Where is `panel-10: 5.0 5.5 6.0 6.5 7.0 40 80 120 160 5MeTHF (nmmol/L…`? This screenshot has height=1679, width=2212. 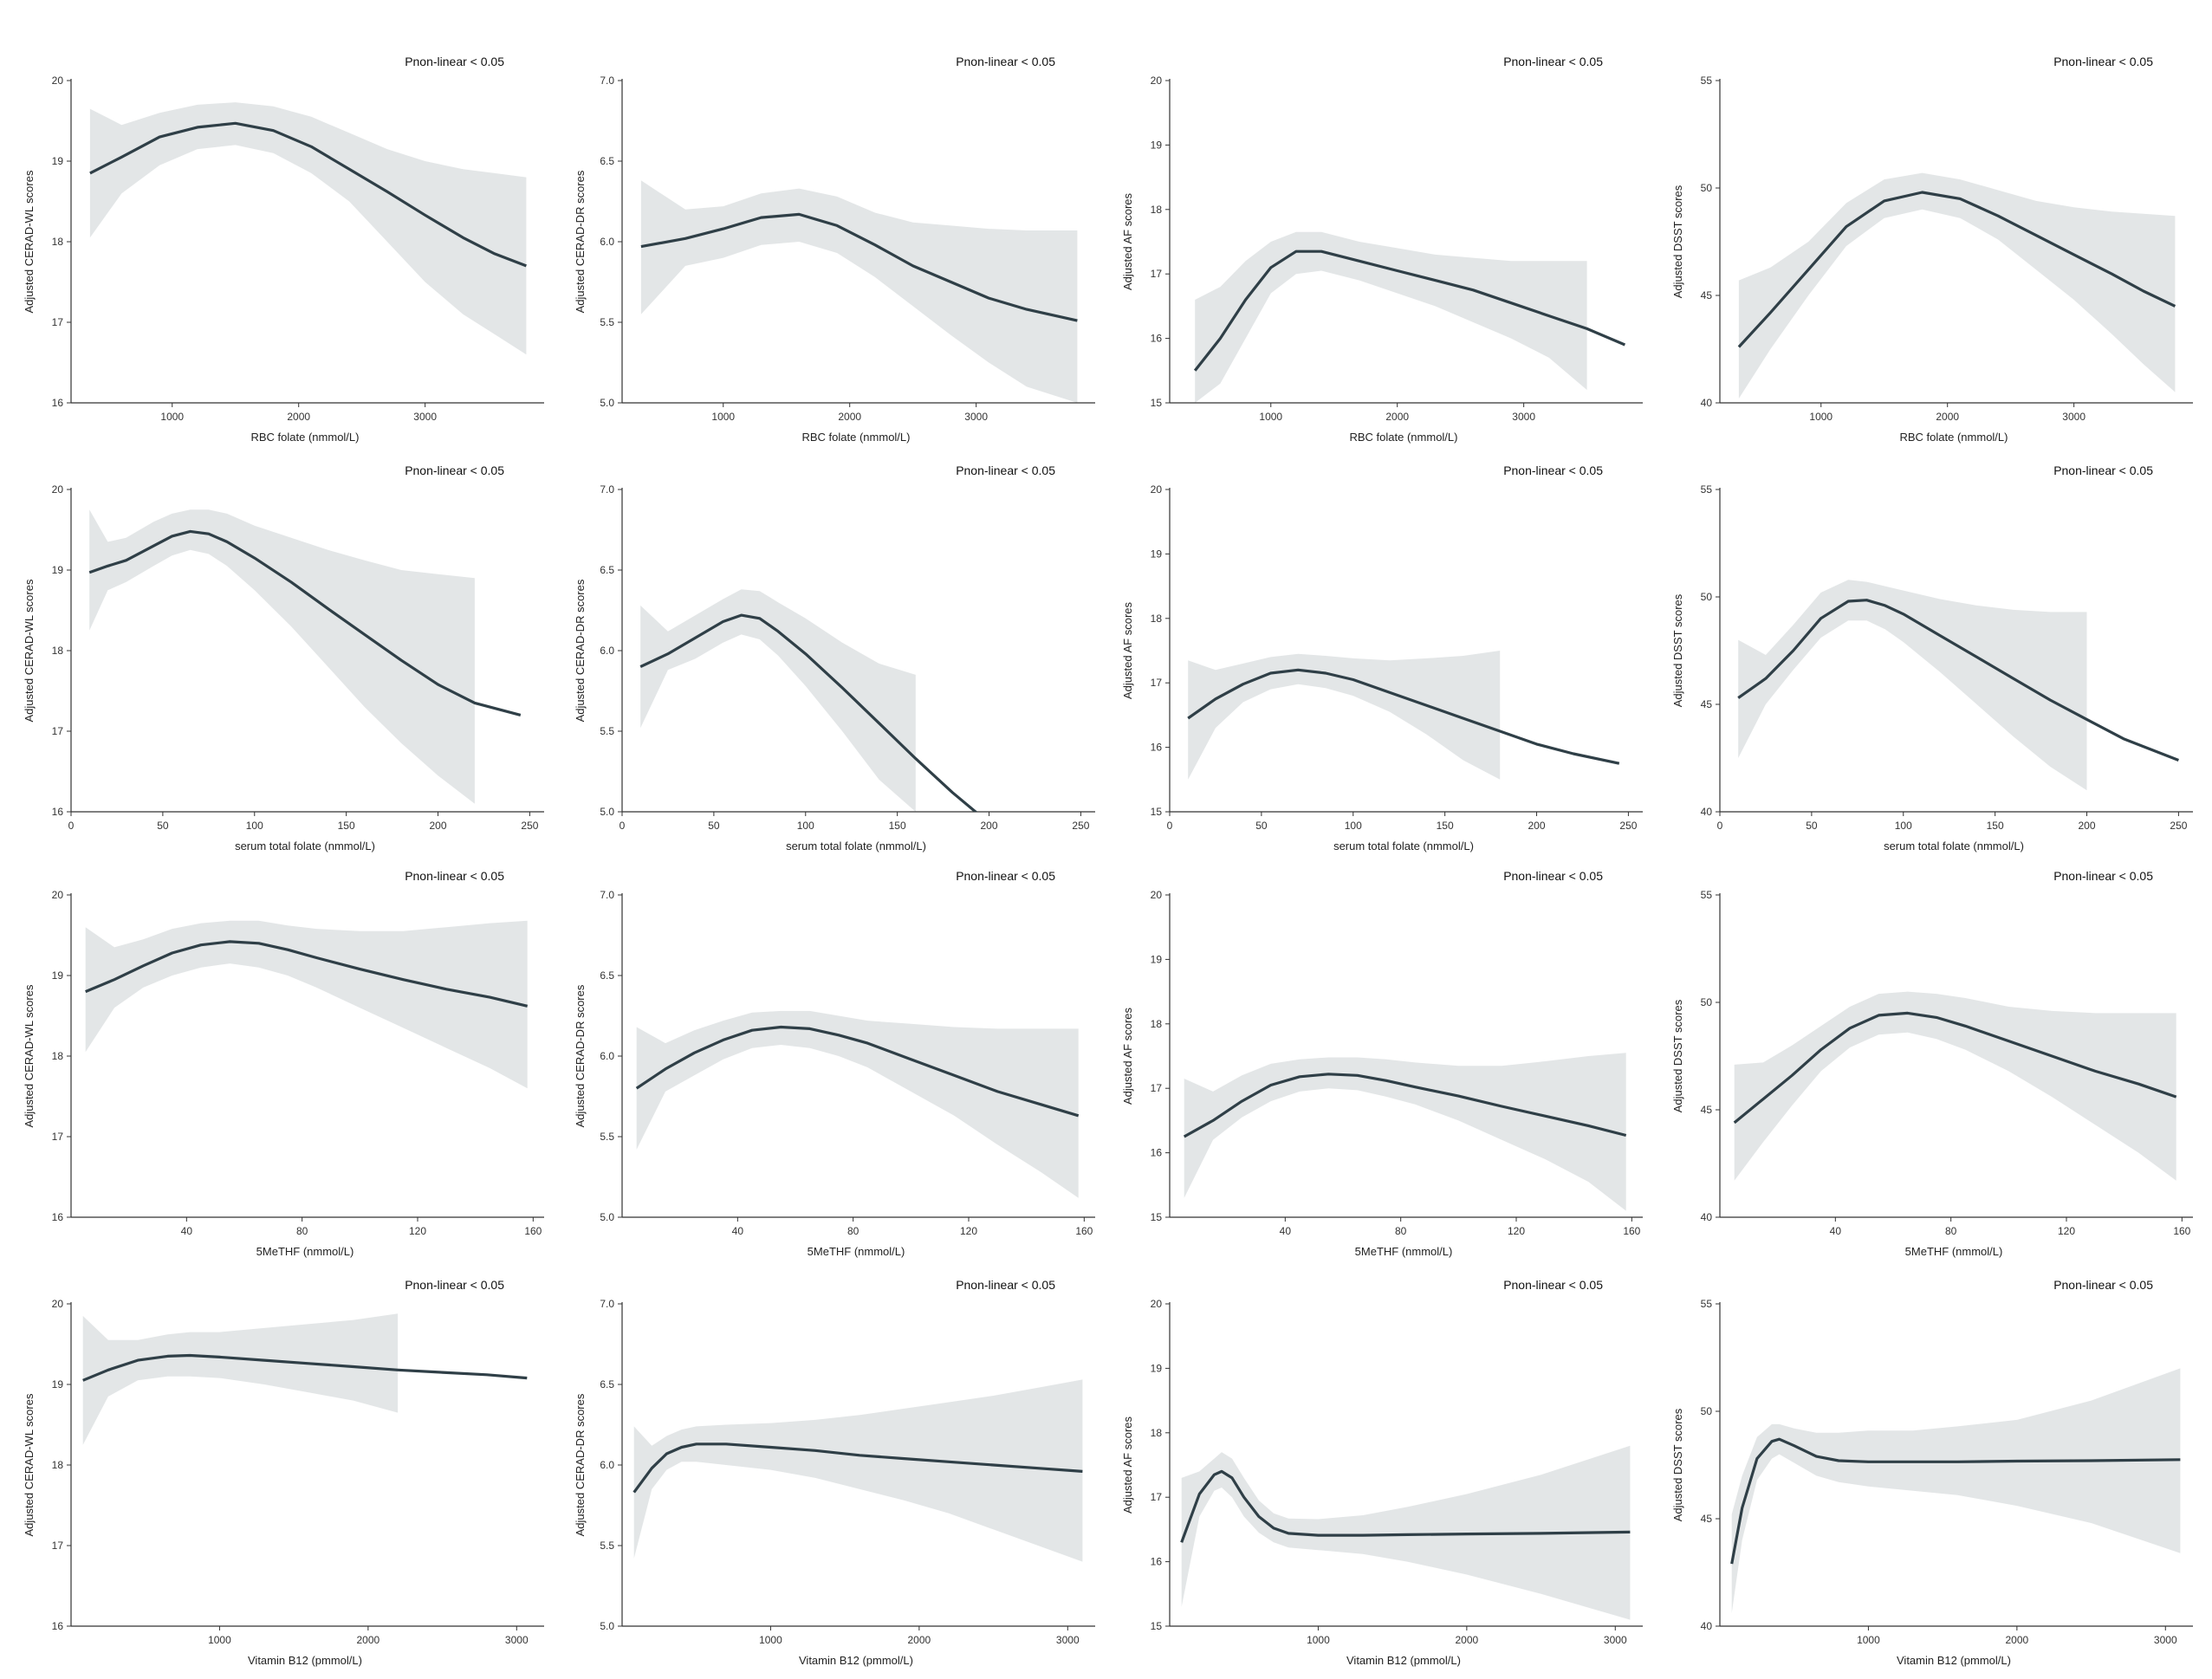 panel-10: 5.0 5.5 6.0 6.5 7.0 40 80 120 160 5MeTHF (nmmol/L… is located at coordinates (834, 1063).